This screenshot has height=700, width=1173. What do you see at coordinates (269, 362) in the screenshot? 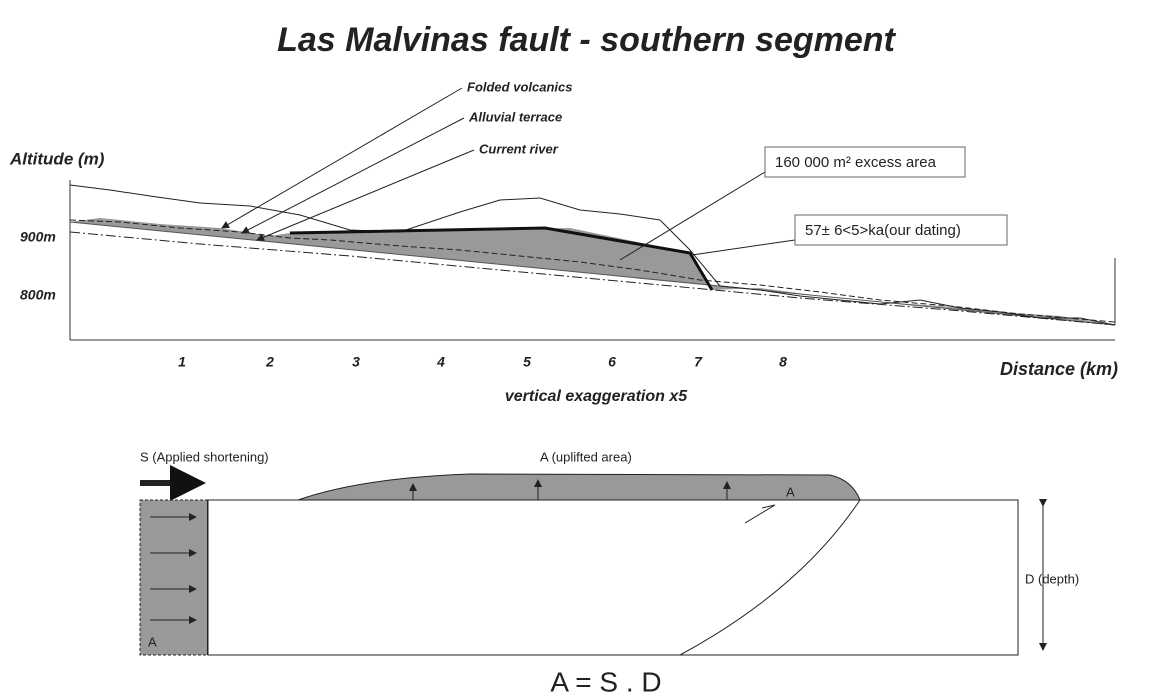
I see `x-tick: 2` at bounding box center [269, 362].